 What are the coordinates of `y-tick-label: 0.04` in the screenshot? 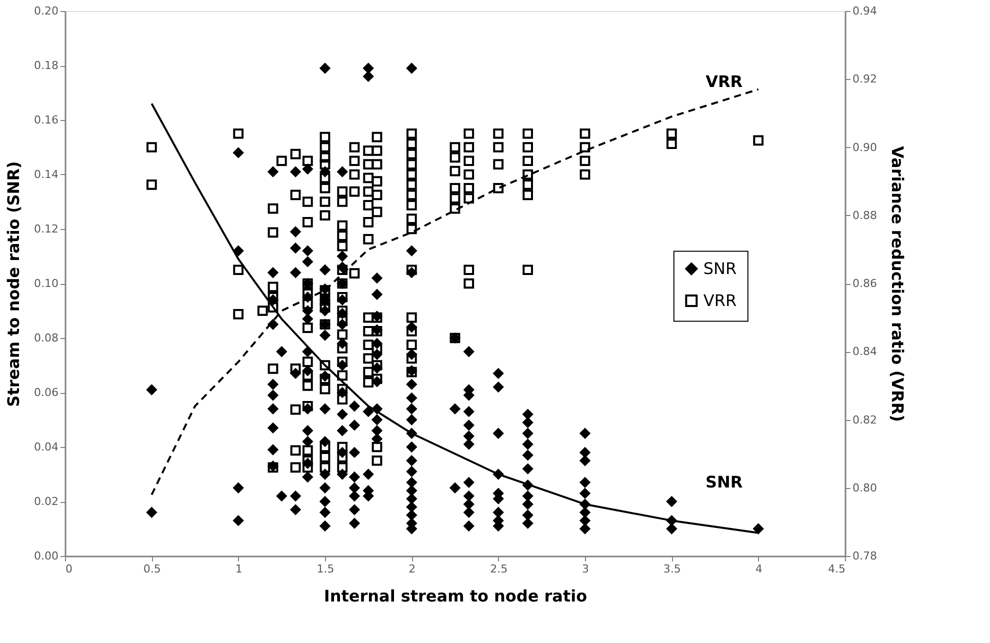 It's located at (46, 447).